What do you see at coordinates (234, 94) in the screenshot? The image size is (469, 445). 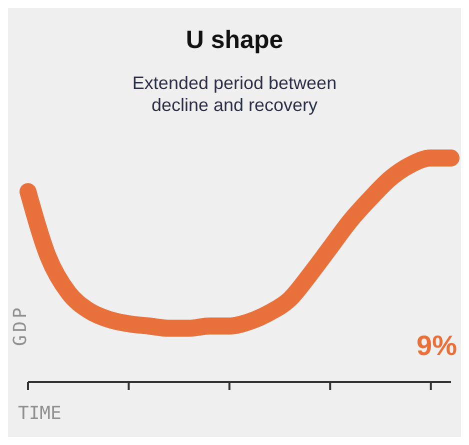 I see `chart-subtitle: Extended period between decline and recovery` at bounding box center [234, 94].